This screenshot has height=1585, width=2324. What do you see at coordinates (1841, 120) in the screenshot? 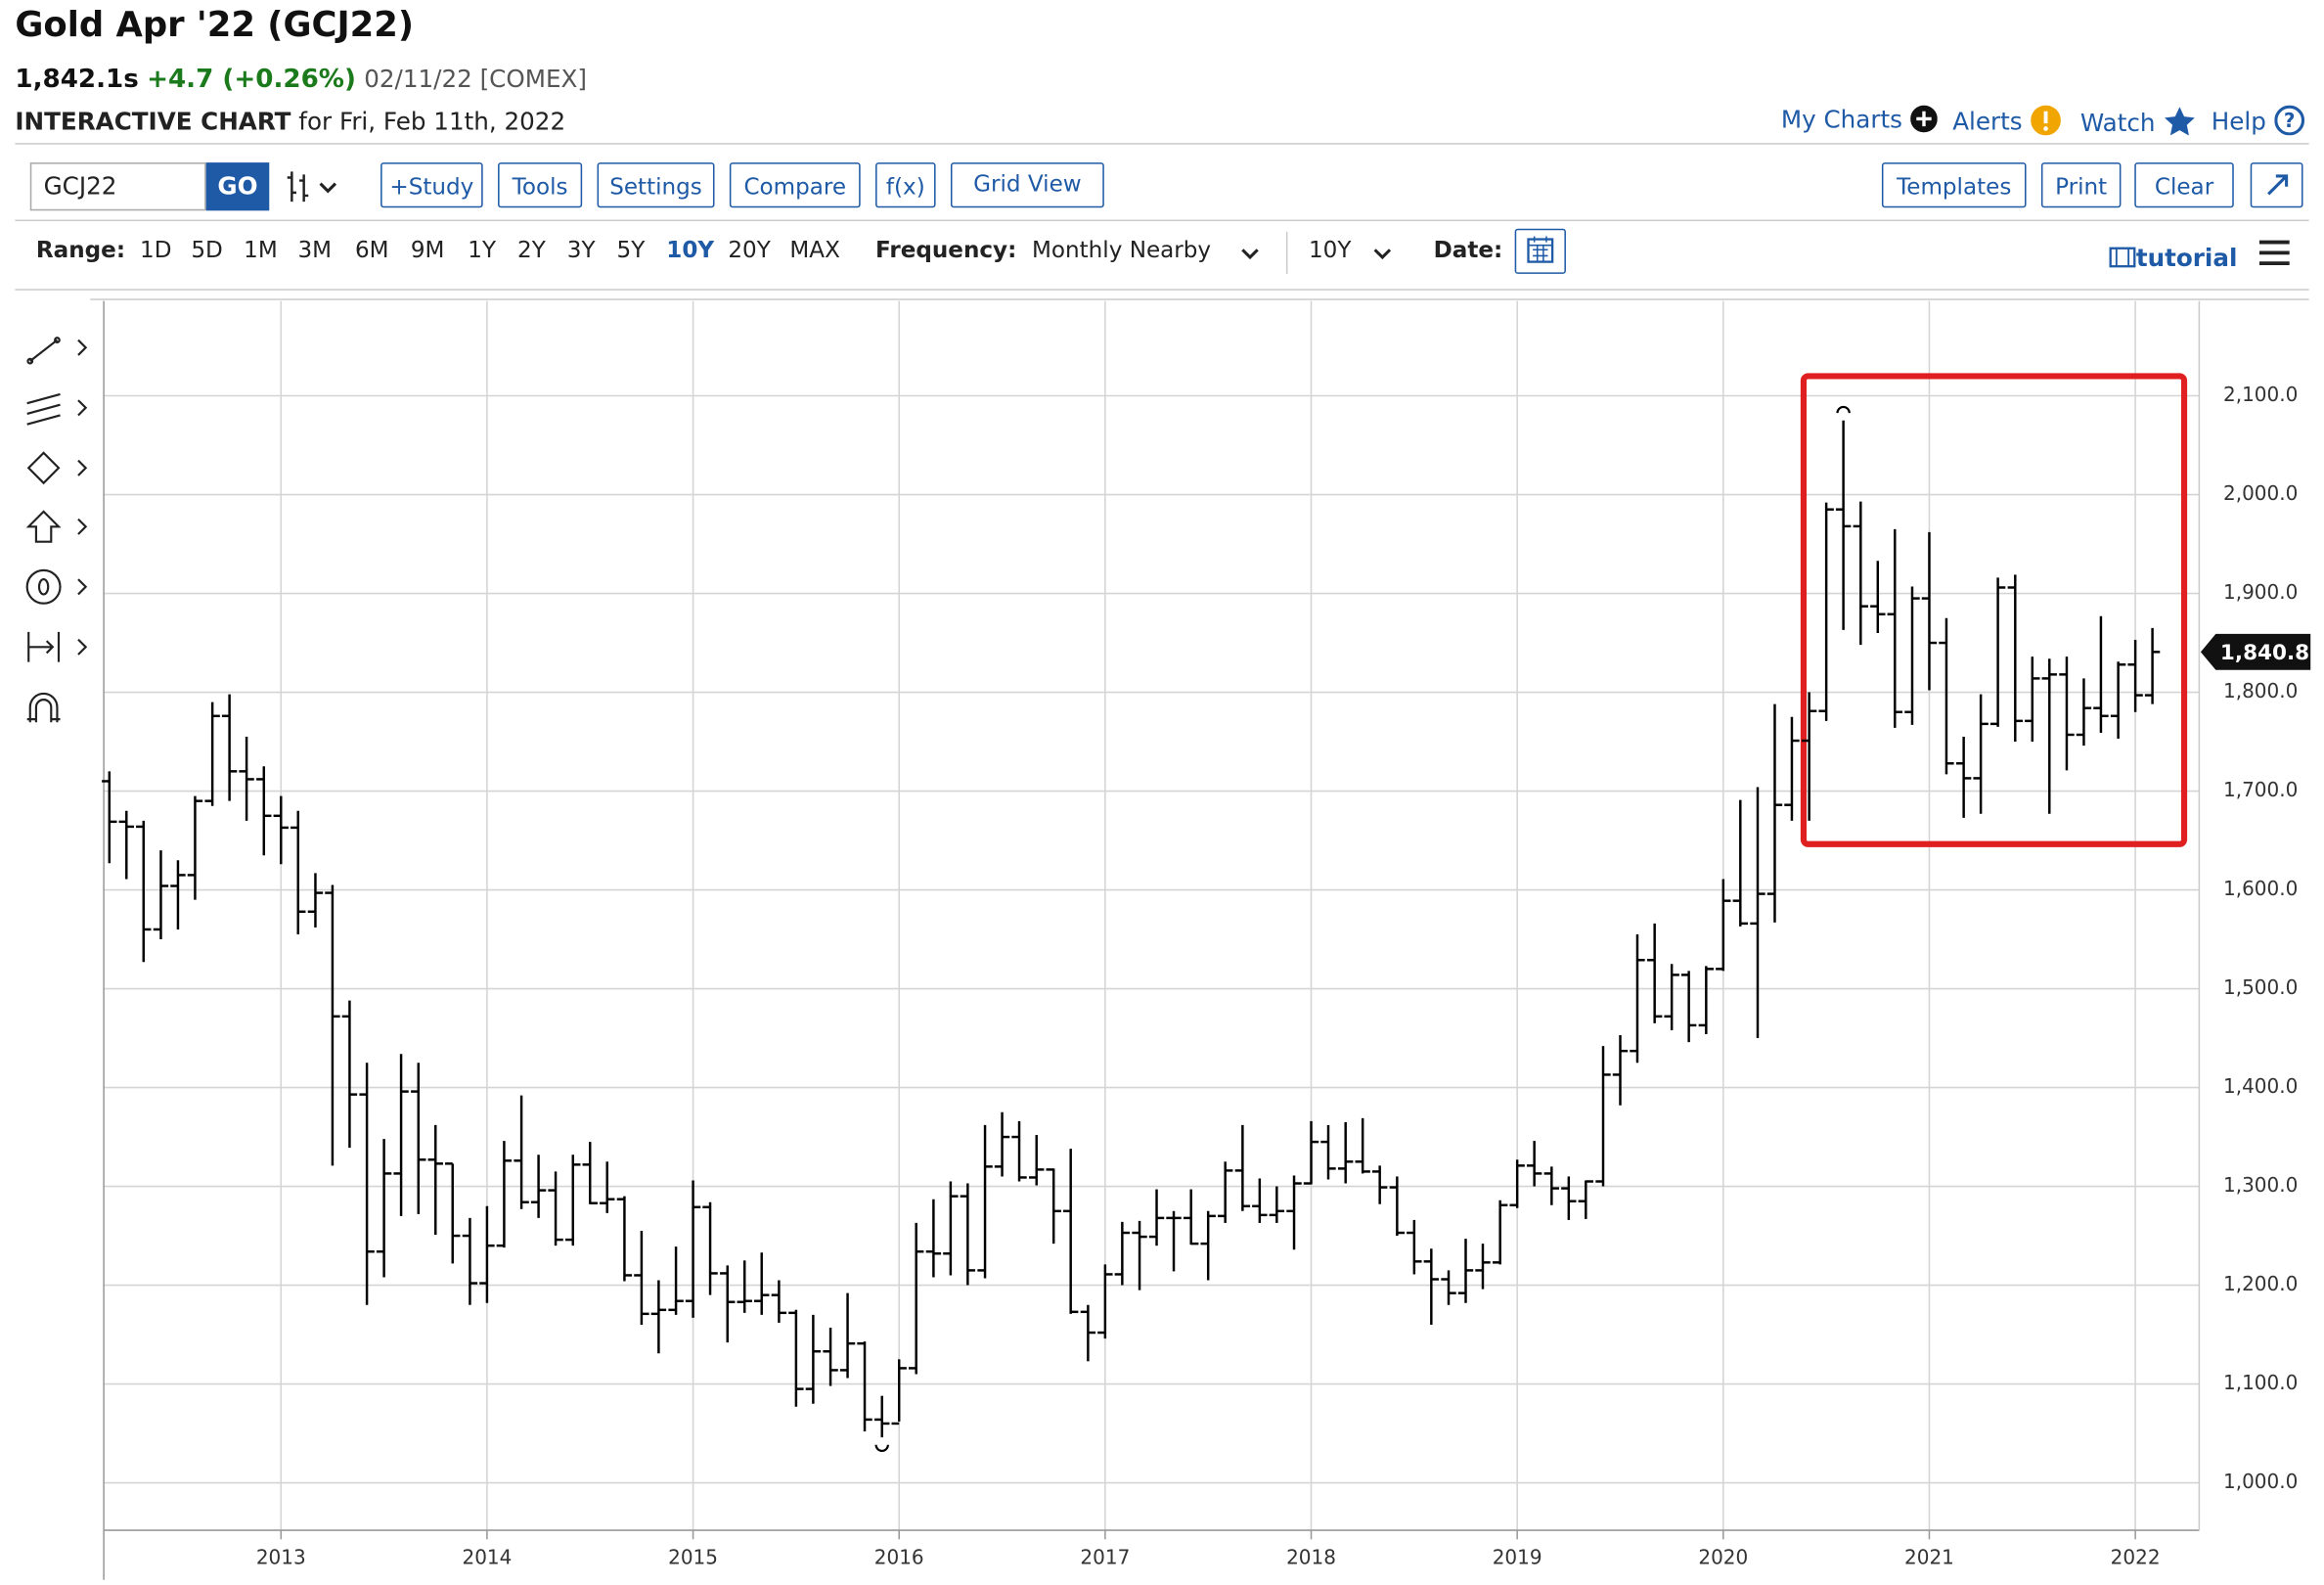
I see `link-text: My Charts` at bounding box center [1841, 120].